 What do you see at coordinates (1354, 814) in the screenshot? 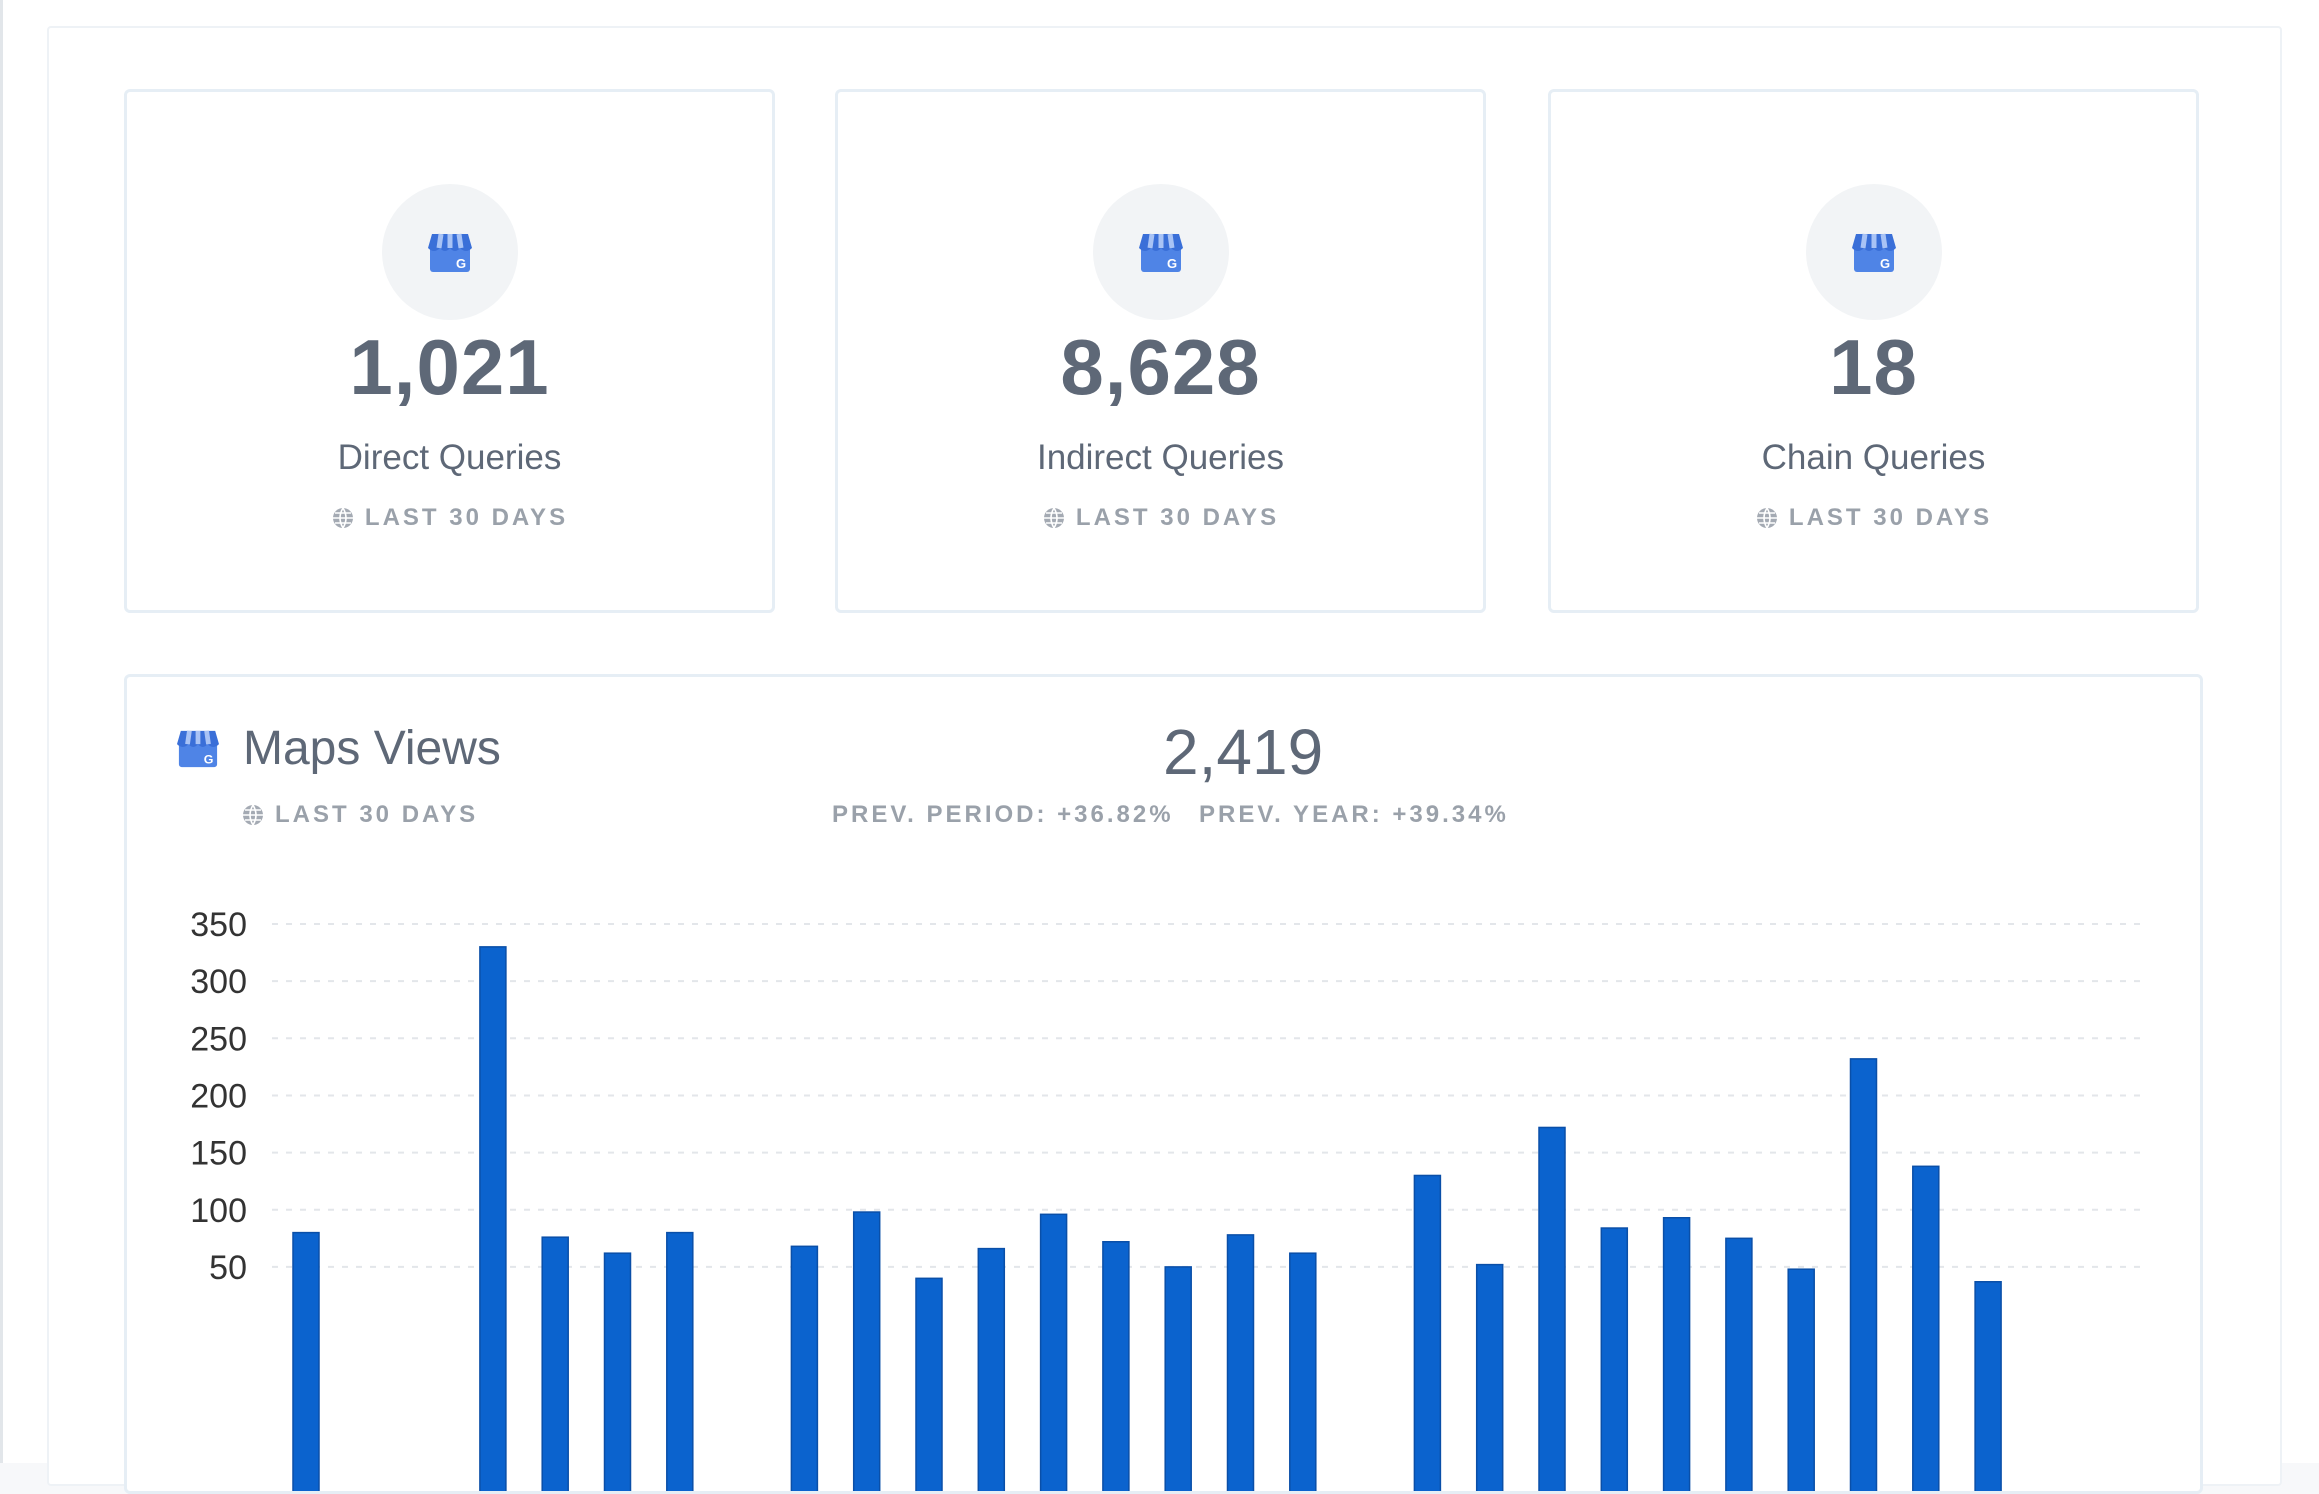
I see `prev-year-change: PREV. YEAR: +39.34%` at bounding box center [1354, 814].